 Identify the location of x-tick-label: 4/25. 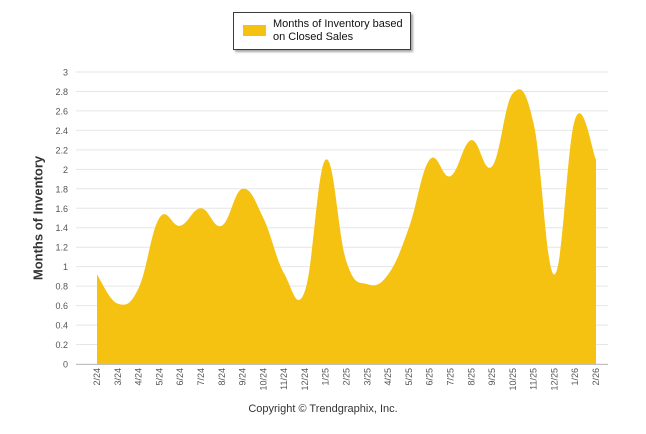
(388, 377).